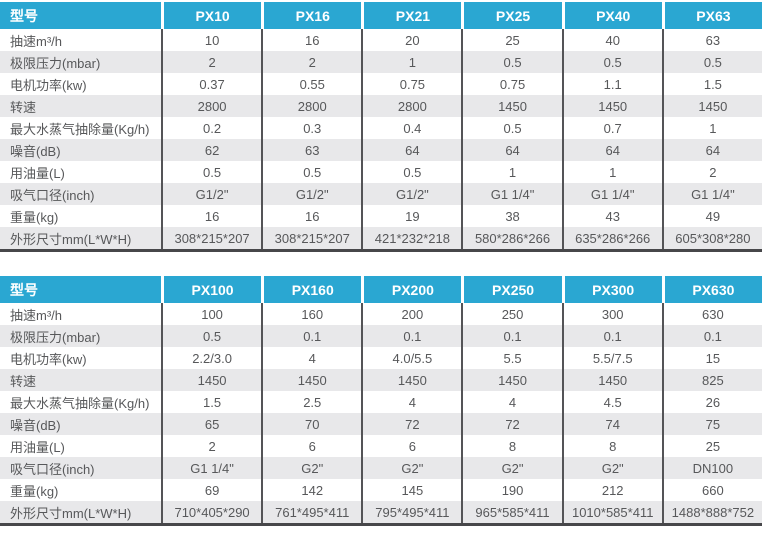 This screenshot has width=762, height=533. I want to click on model-header-cell: PX40, so click(611, 15).